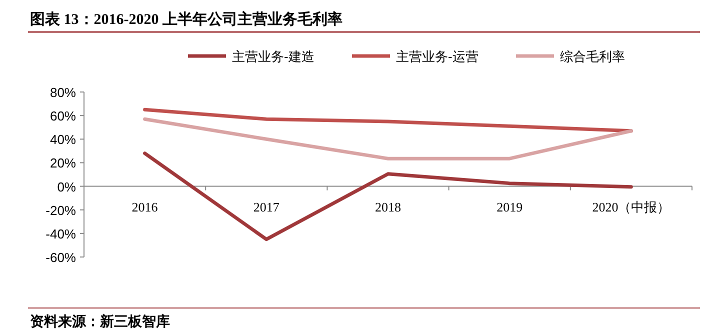 The height and width of the screenshot is (336, 717). I want to click on y-tick-label: 20%, so click(63, 163).